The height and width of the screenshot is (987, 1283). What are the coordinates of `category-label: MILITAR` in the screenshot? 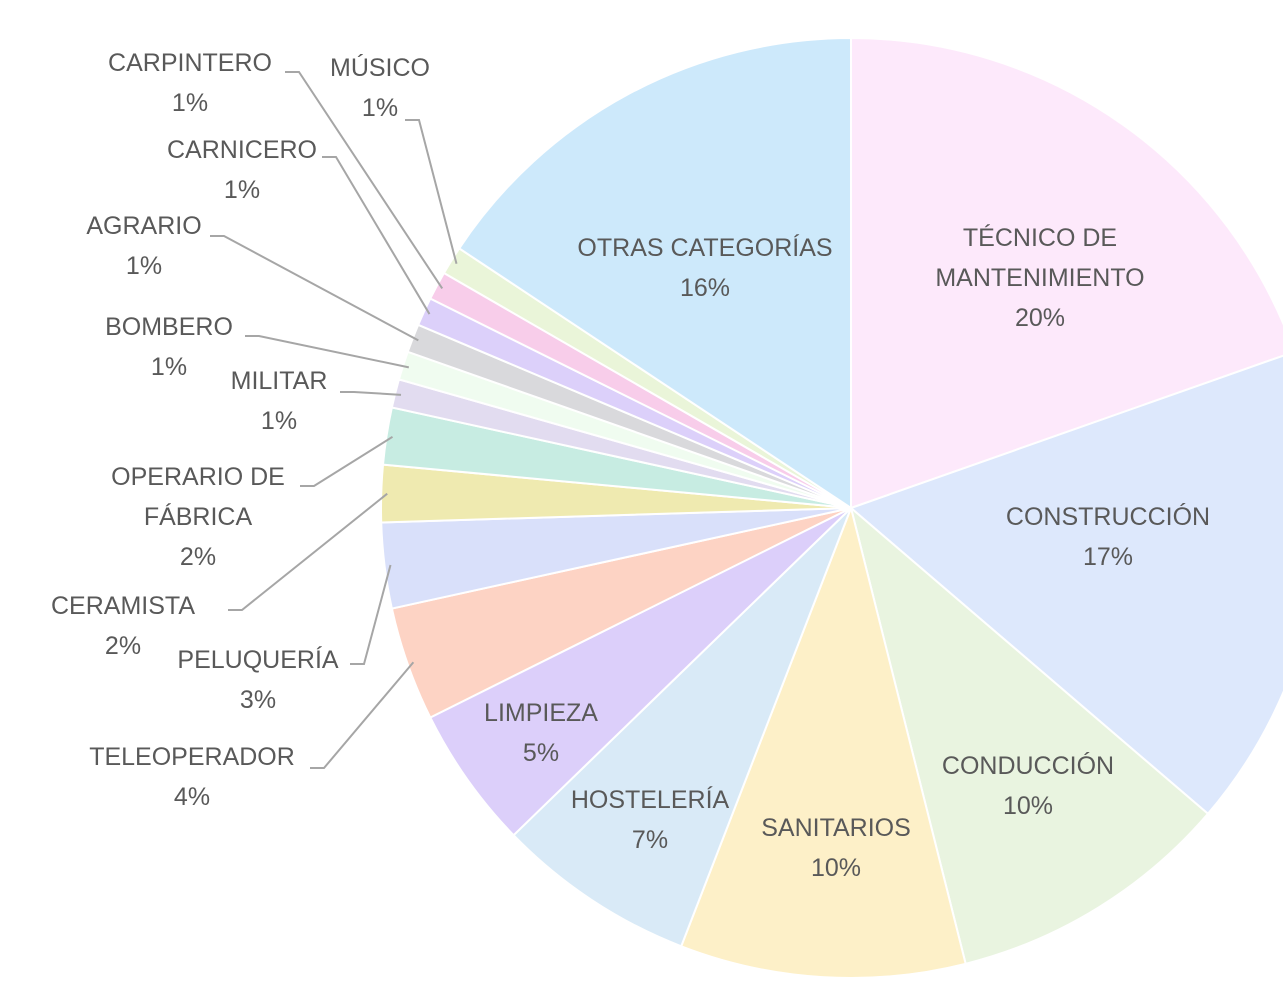 It's located at (279, 381).